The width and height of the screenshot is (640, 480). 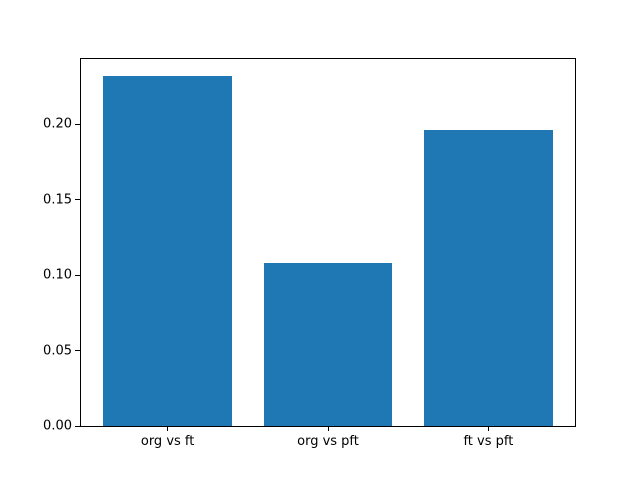 I want to click on x-tick-label: org vs pft, so click(x=328, y=441).